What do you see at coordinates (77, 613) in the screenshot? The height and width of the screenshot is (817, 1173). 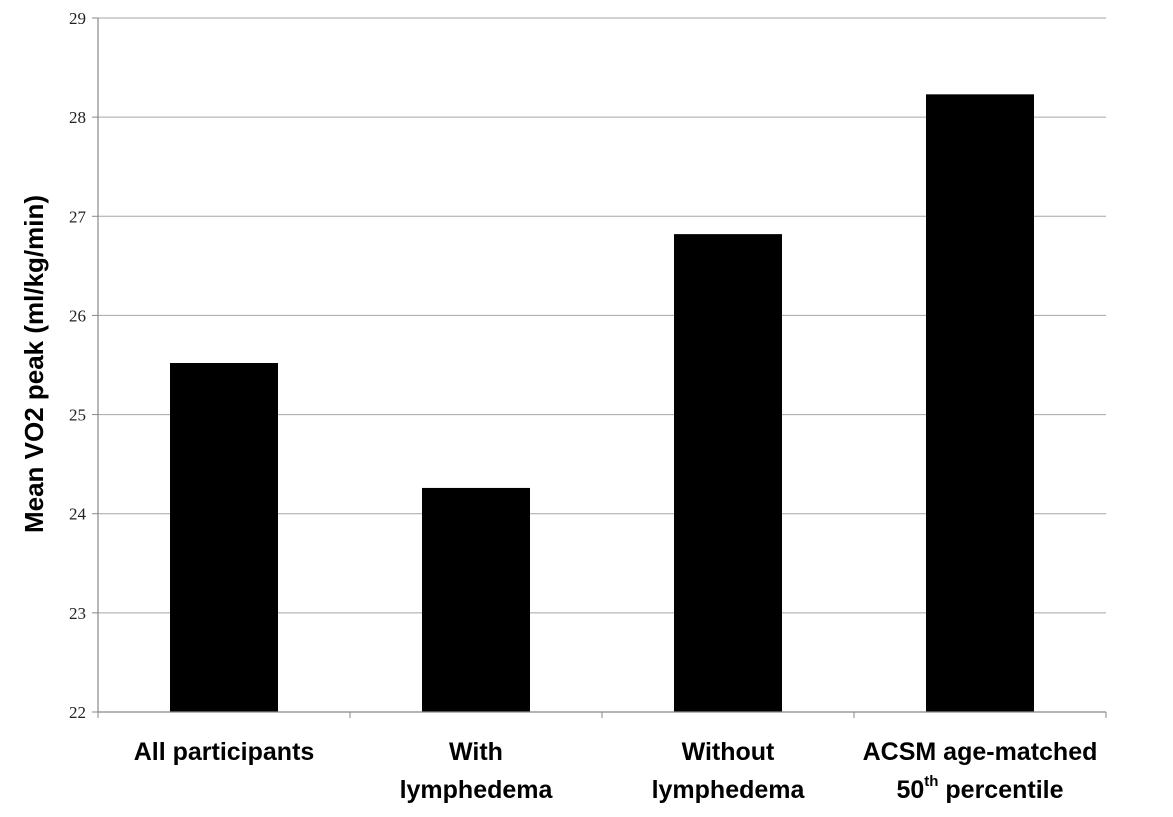 I see `y-tick-label: 23` at bounding box center [77, 613].